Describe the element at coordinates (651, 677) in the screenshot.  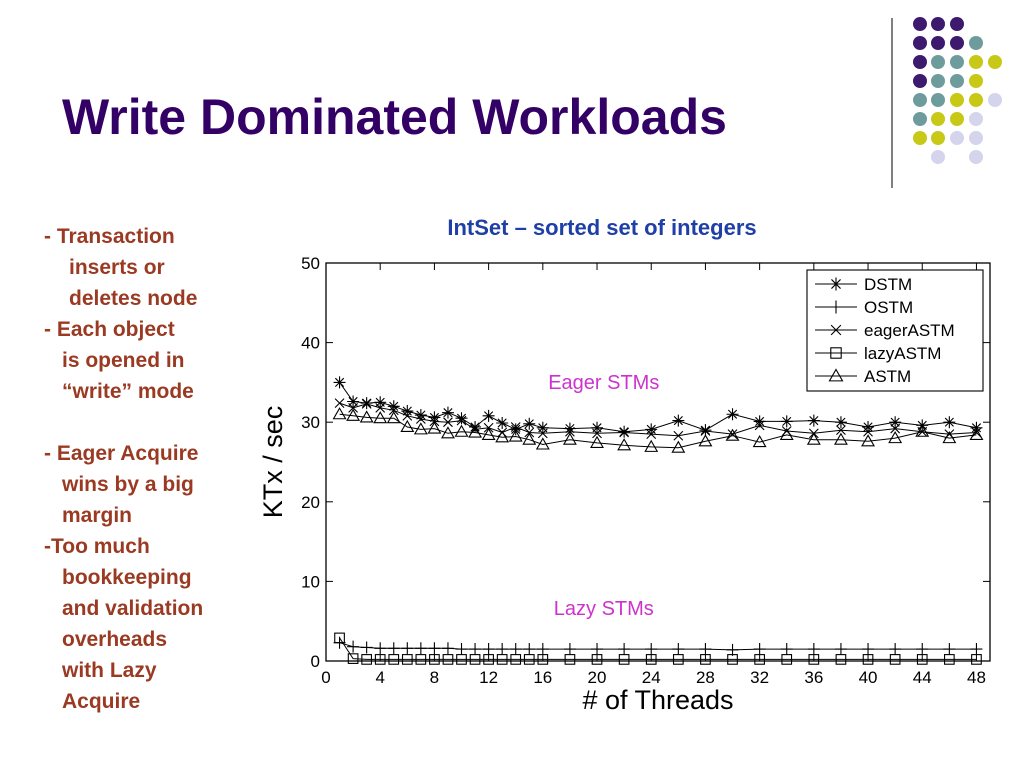
I see `x-tick-label: 24` at that location.